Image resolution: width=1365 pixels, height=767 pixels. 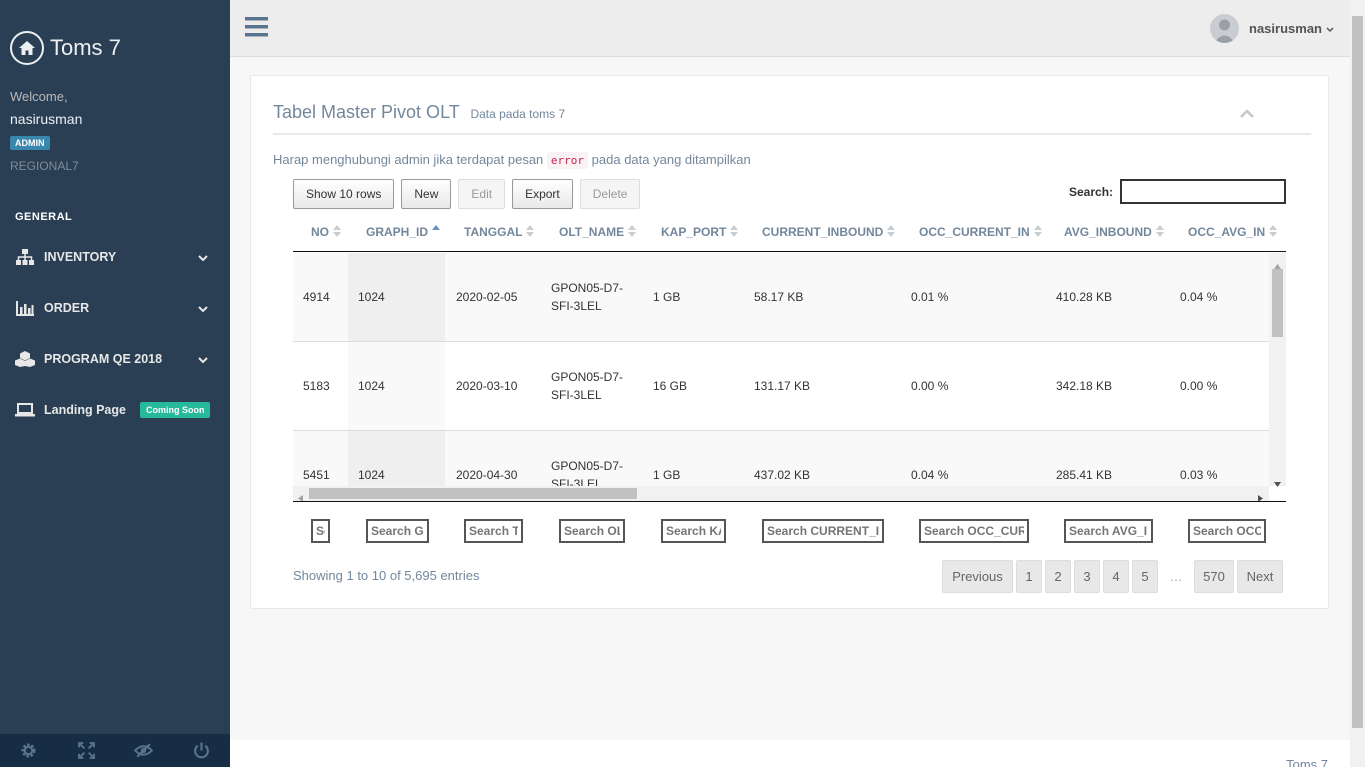 I want to click on hamburger-menu-icon, so click(x=256, y=28).